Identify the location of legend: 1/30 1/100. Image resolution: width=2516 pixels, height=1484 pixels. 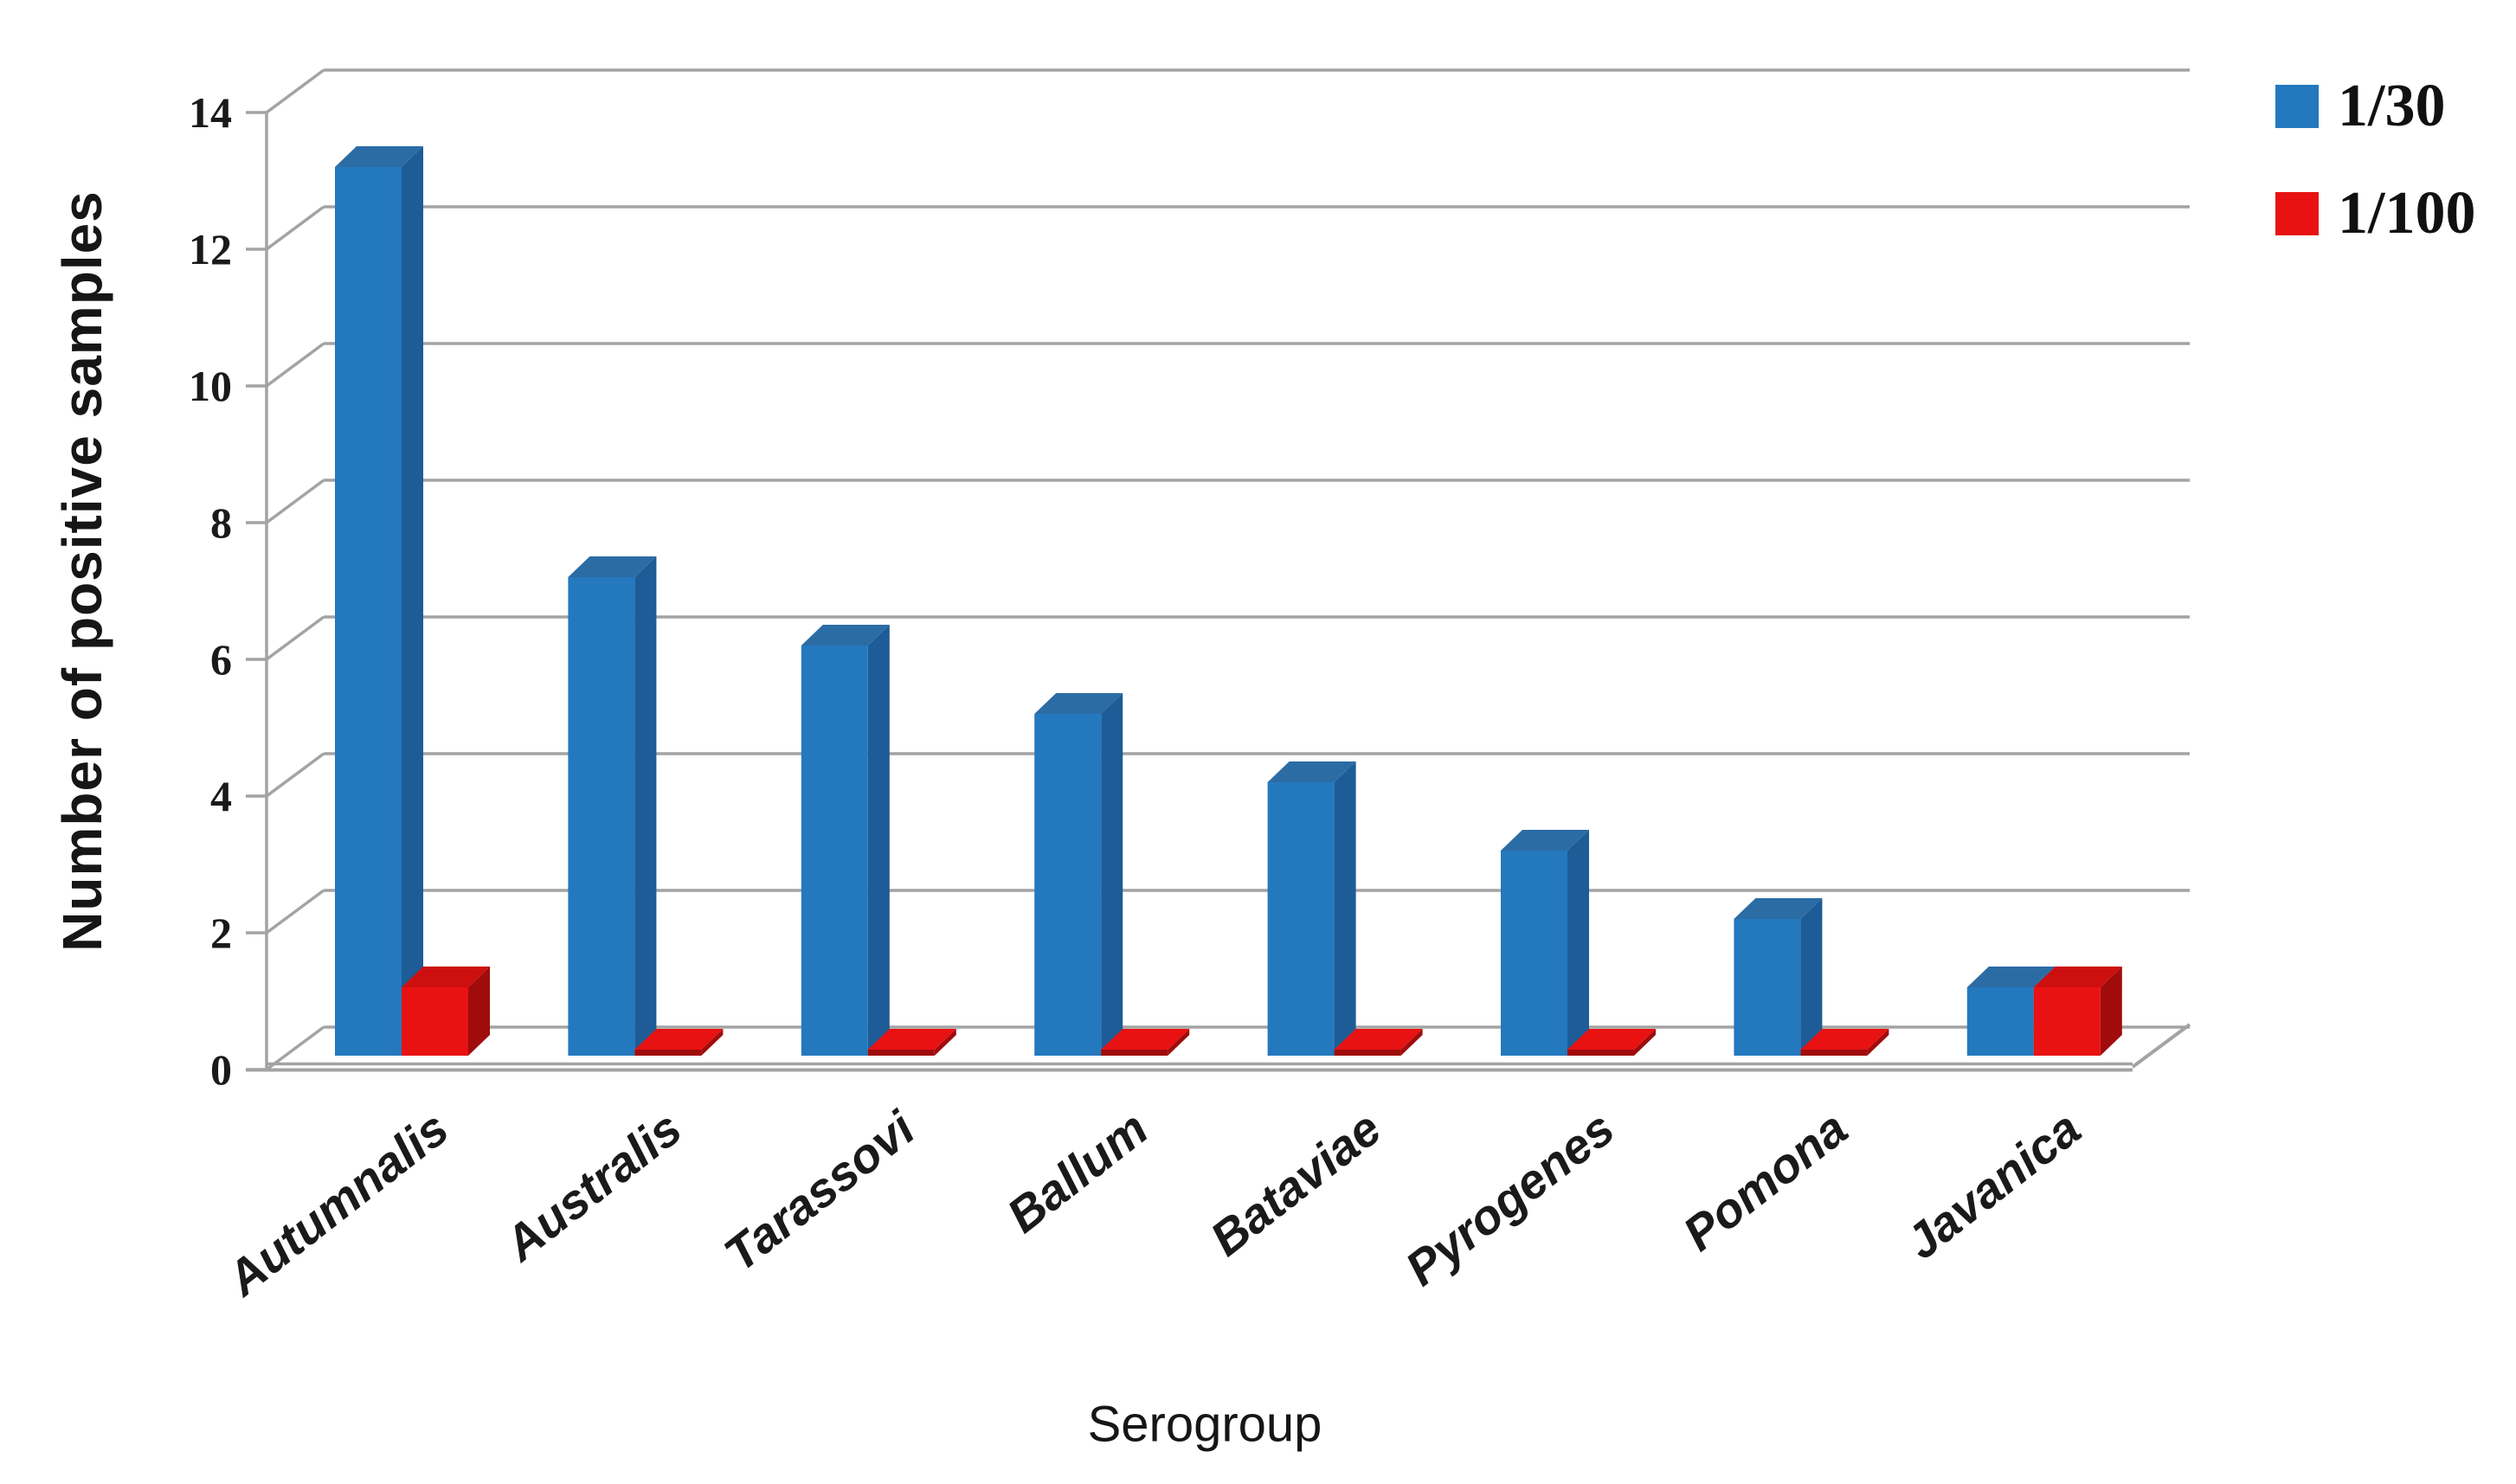
(2375, 160).